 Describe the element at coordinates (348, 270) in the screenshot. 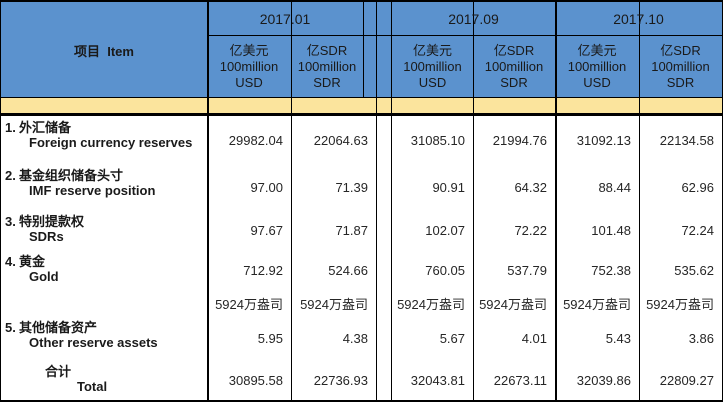

I see `cell-value: 524.66` at that location.